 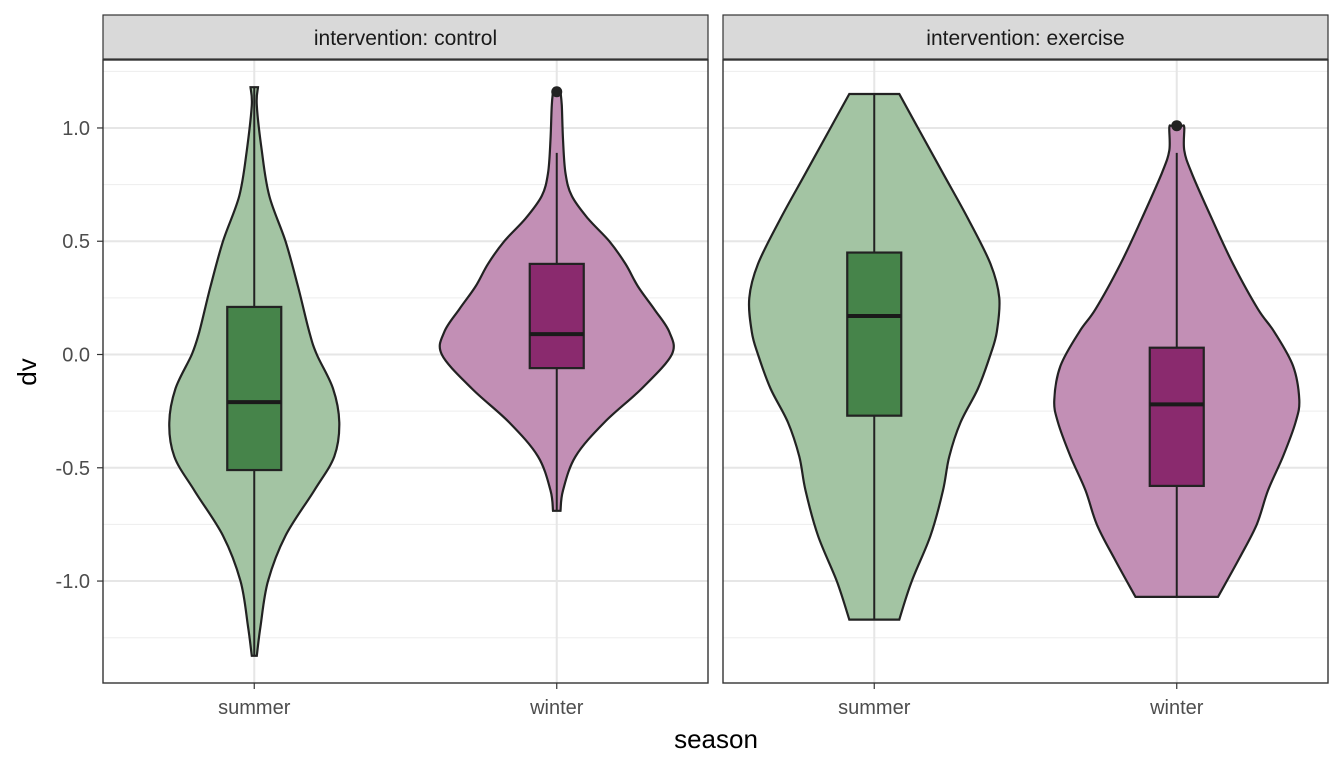 I want to click on facet-strip-label: intervention: exercise, so click(x=1025, y=38).